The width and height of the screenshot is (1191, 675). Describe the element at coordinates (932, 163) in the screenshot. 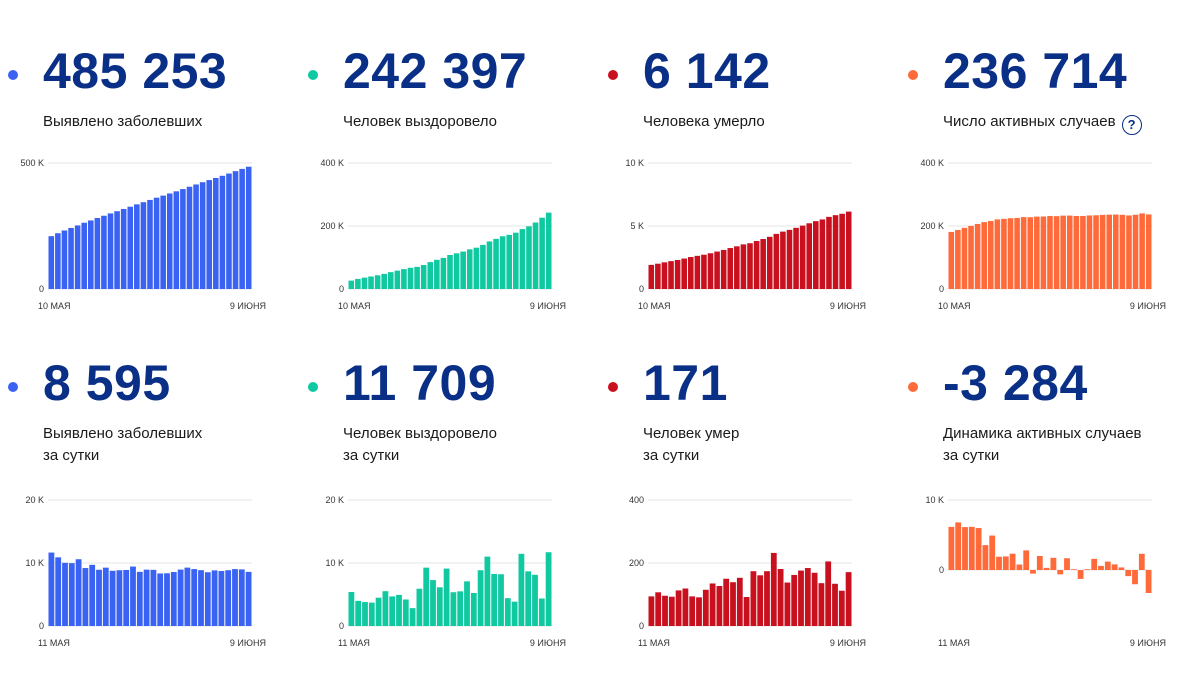

I see `y-tick-label: 400 K` at that location.